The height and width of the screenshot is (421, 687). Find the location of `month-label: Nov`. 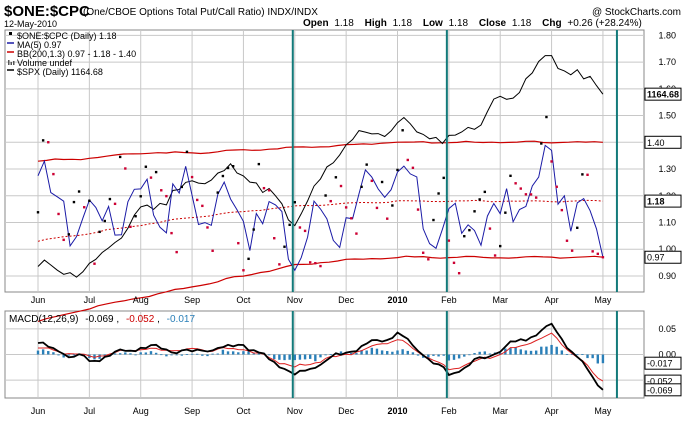

month-label: Nov is located at coordinates (295, 300).